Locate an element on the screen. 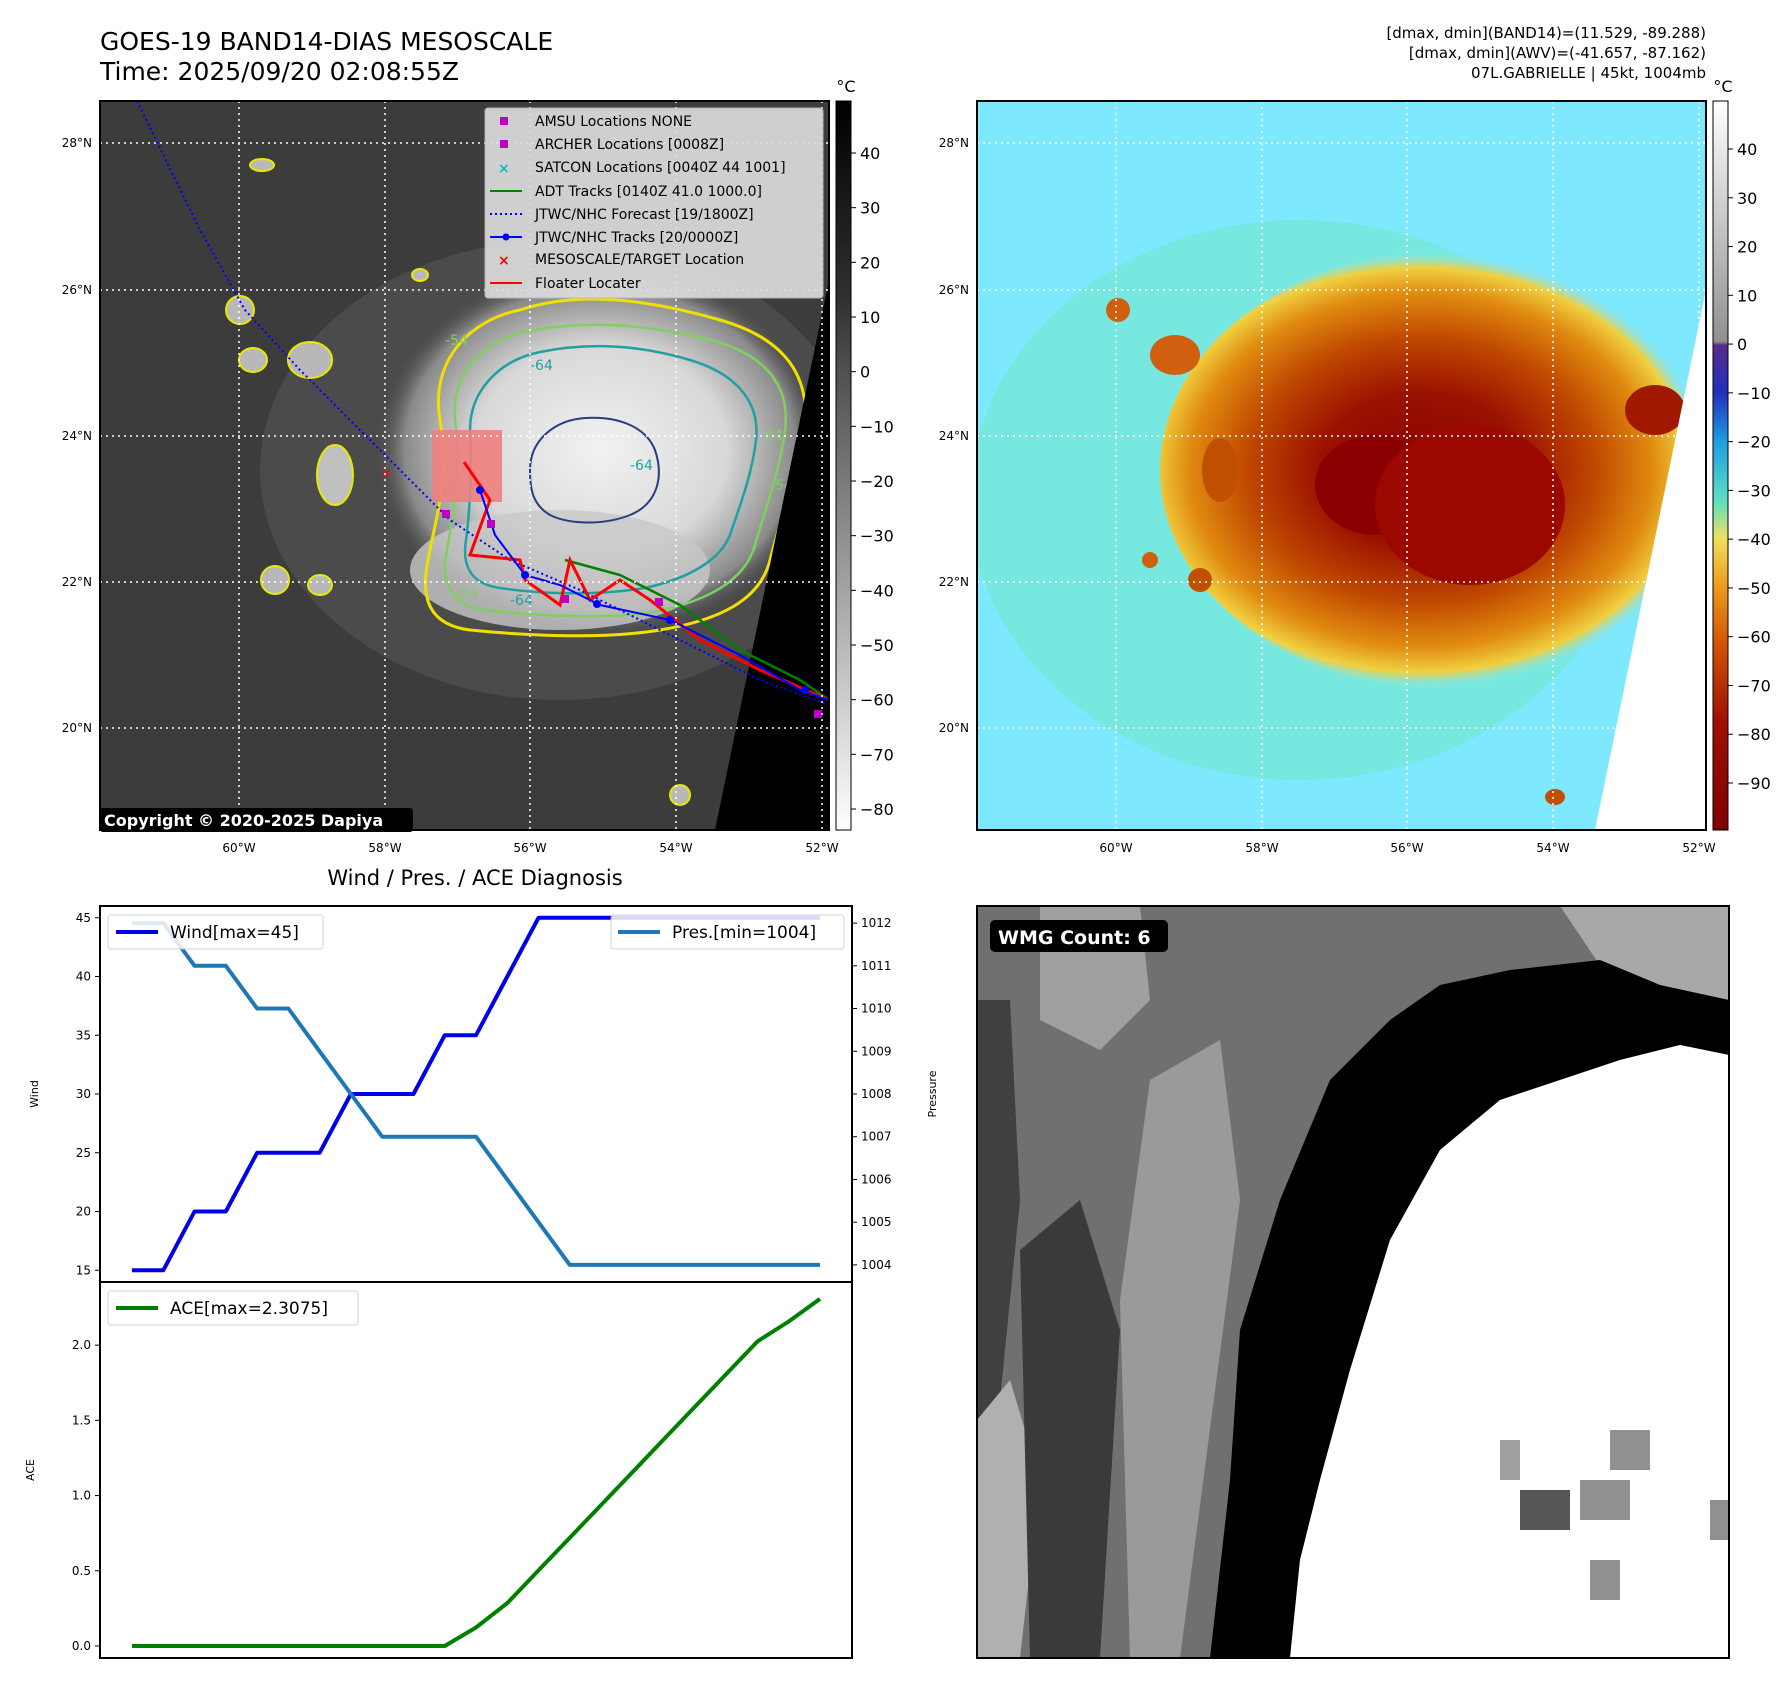 The width and height of the screenshot is (1792, 1690). floater-track is located at coordinates (645, 581).